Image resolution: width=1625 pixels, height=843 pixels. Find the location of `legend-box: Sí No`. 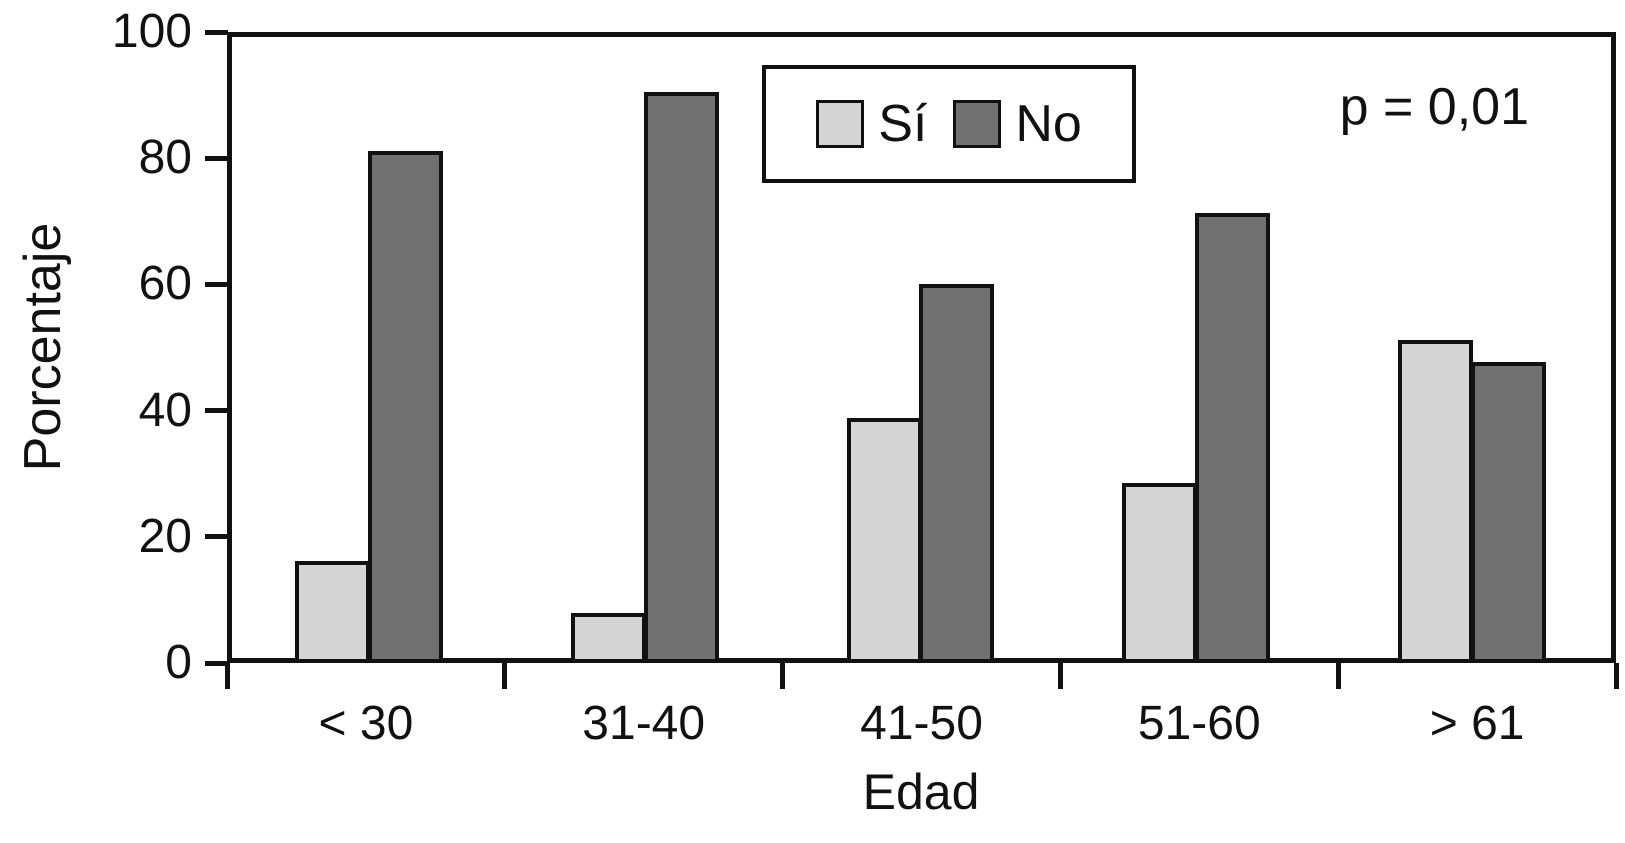

legend-box: Sí No is located at coordinates (949, 124).